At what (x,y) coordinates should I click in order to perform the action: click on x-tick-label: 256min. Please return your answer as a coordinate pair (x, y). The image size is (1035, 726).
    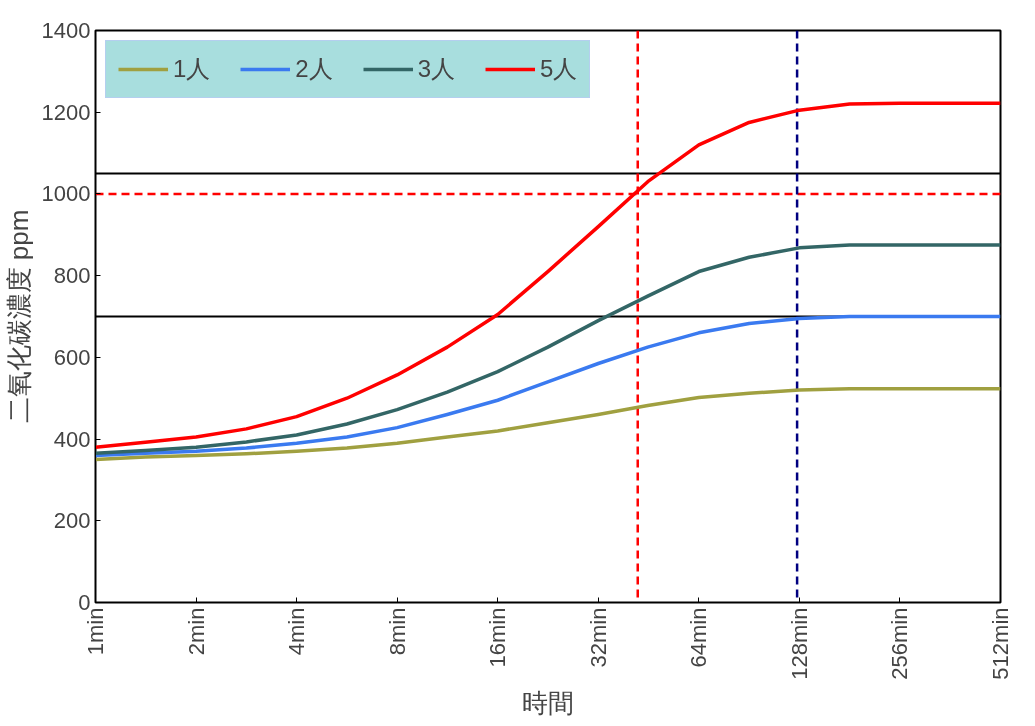
    Looking at the image, I should click on (900, 643).